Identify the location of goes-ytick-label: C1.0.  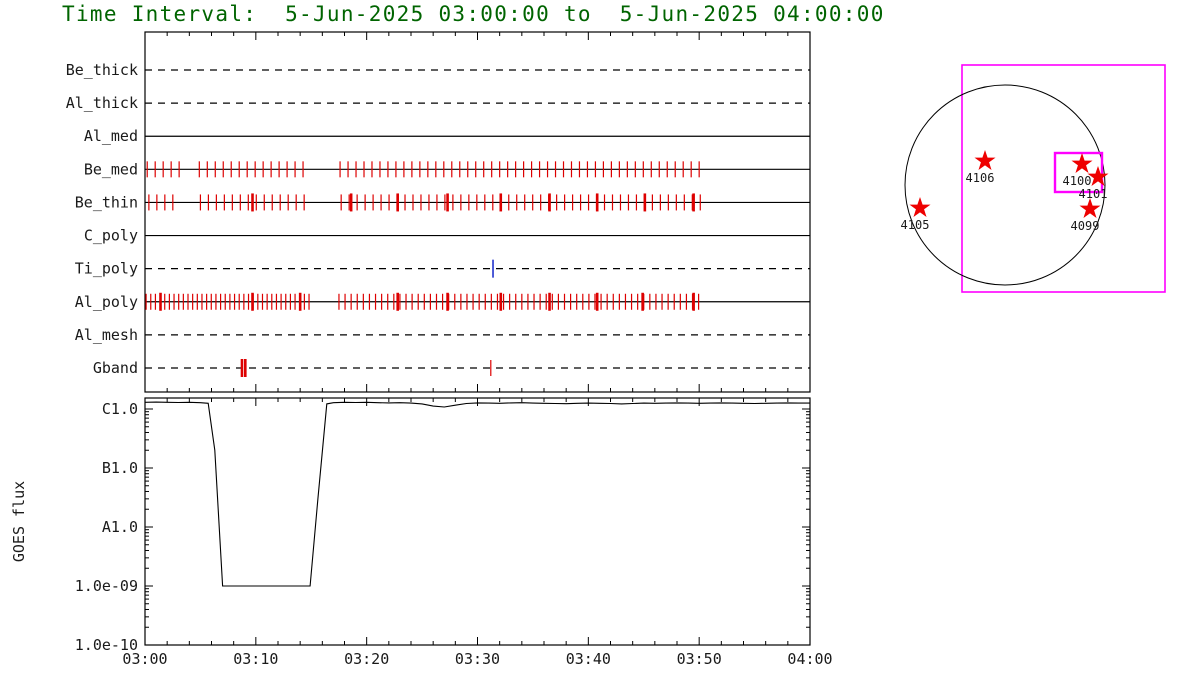
(120, 409).